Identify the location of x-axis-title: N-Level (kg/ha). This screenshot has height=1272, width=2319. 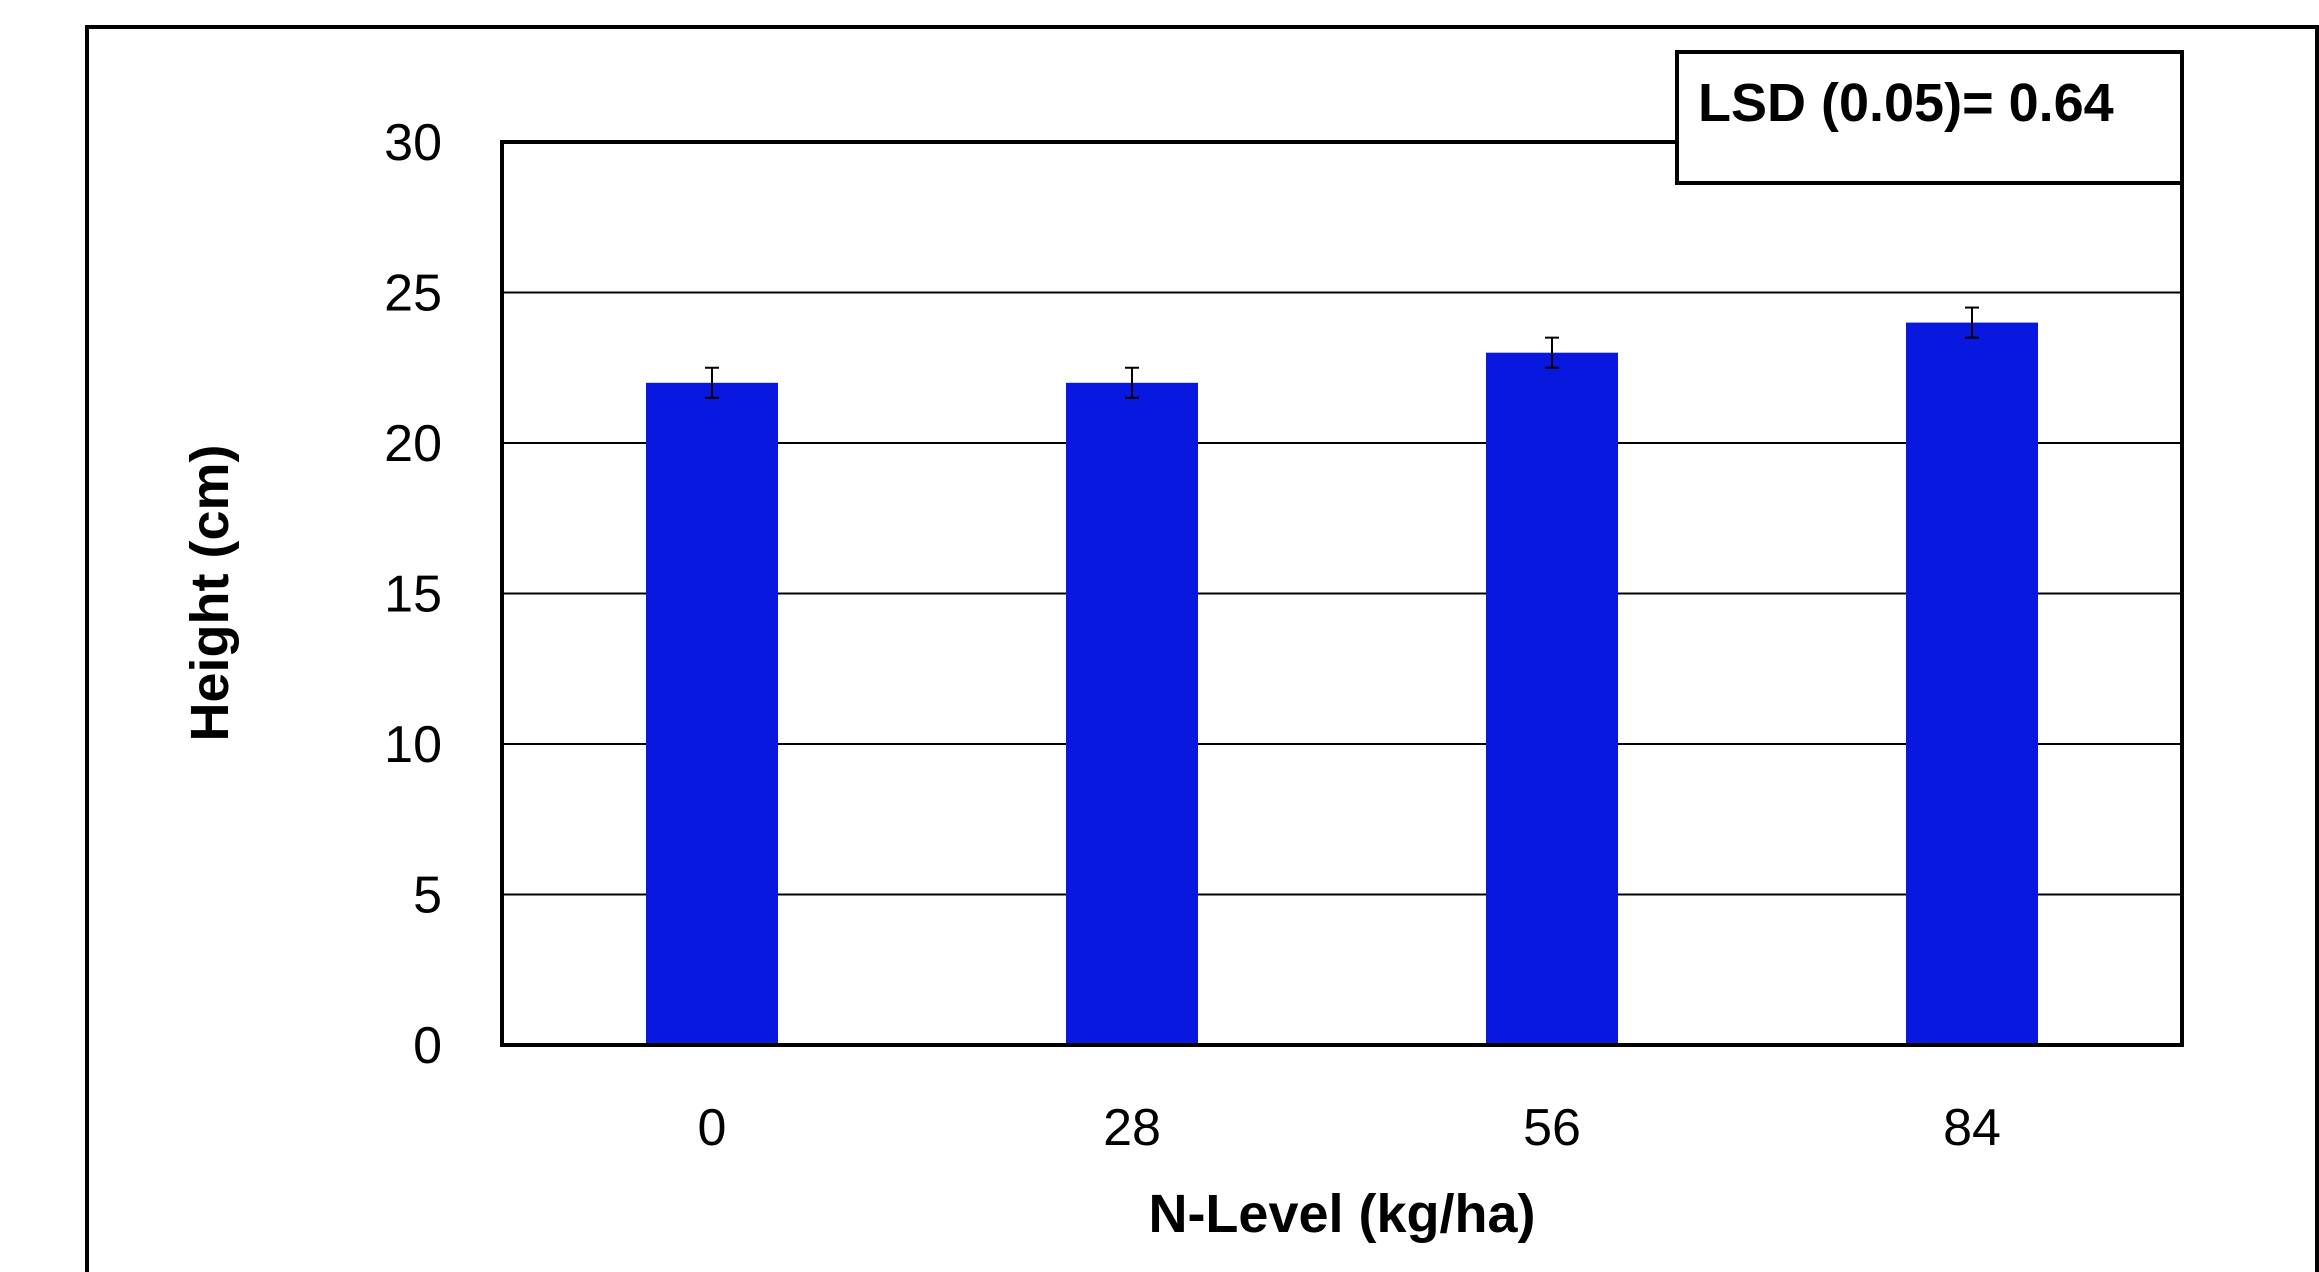
(1341, 1214).